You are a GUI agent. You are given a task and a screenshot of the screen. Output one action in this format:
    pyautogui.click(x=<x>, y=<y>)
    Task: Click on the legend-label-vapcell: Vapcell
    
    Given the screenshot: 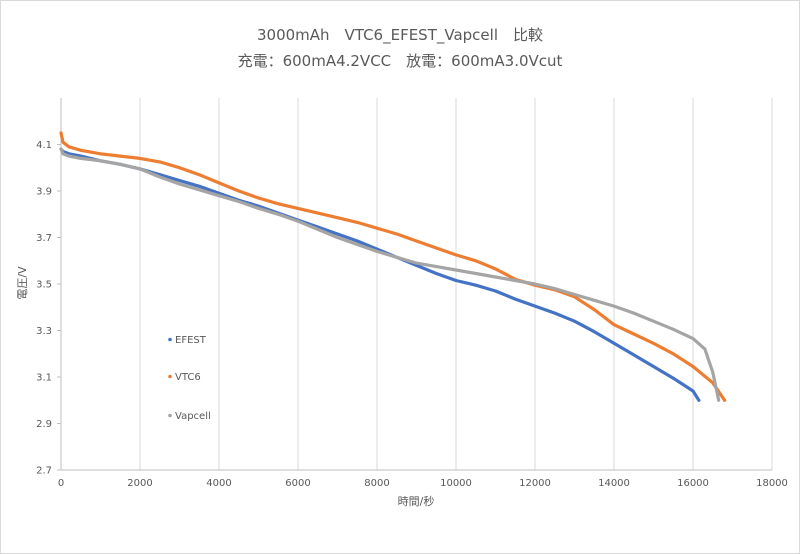 What is the action you would take?
    pyautogui.click(x=193, y=416)
    